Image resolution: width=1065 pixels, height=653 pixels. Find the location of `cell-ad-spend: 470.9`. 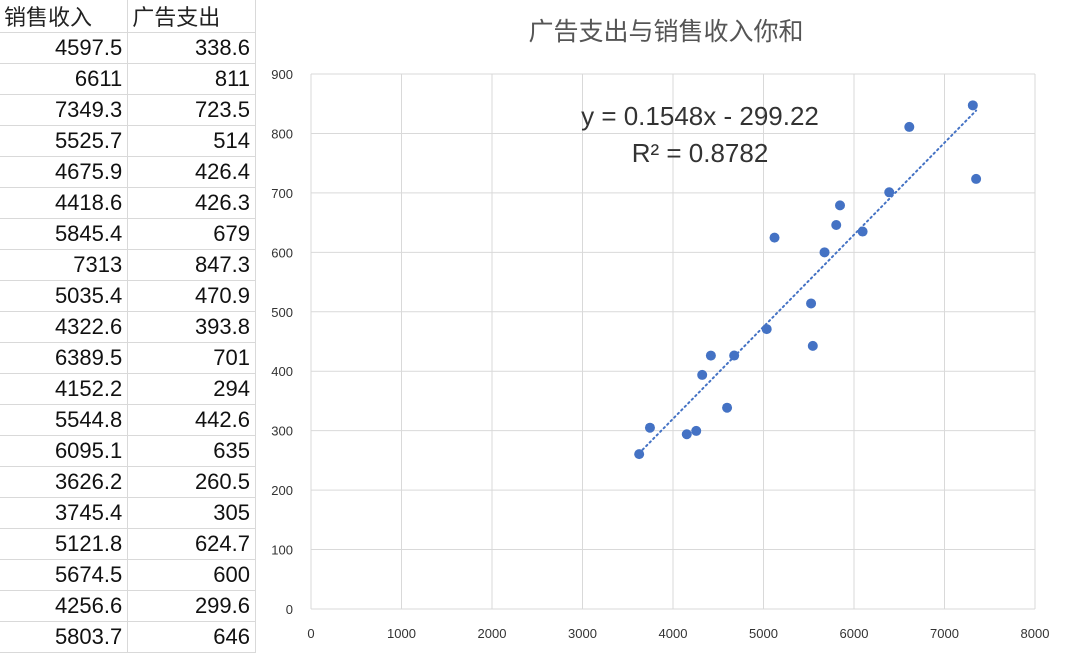

cell-ad-spend: 470.9 is located at coordinates (191, 296).